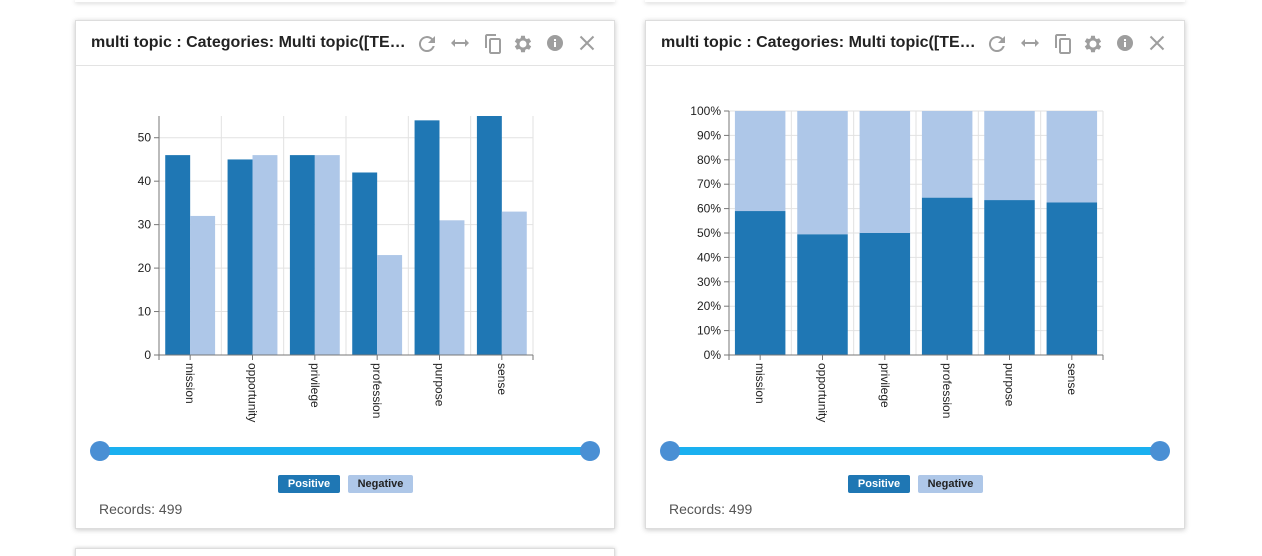 This screenshot has width=1262, height=556. I want to click on y-tick-label: 60%, so click(709, 209).